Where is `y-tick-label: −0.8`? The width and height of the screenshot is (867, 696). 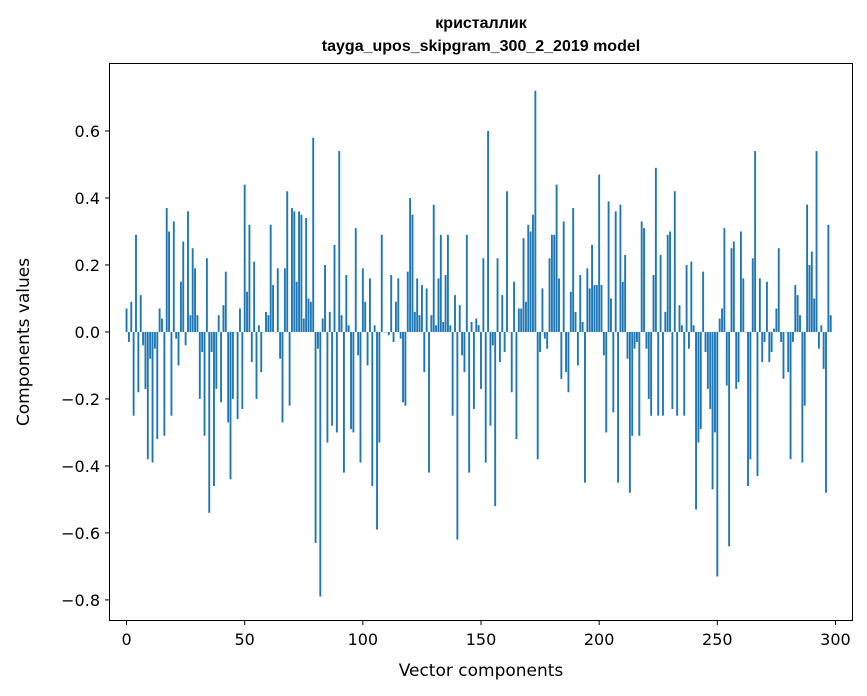
y-tick-label: −0.8 is located at coordinates (80, 600).